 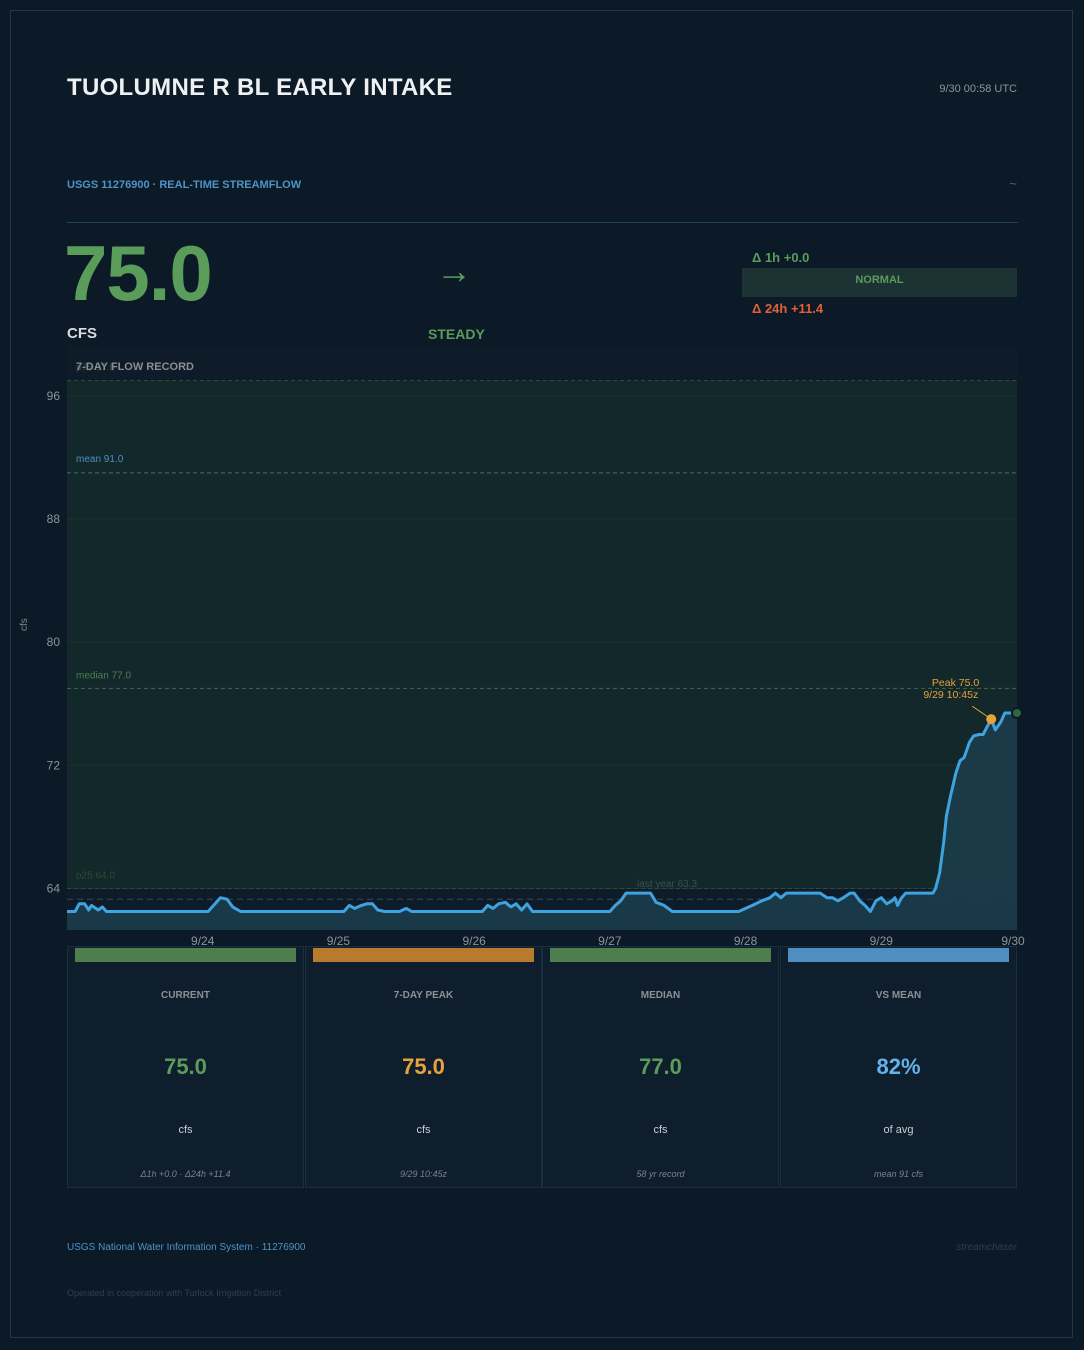 I want to click on reference-line-label: p75 97.0, so click(x=95, y=367).